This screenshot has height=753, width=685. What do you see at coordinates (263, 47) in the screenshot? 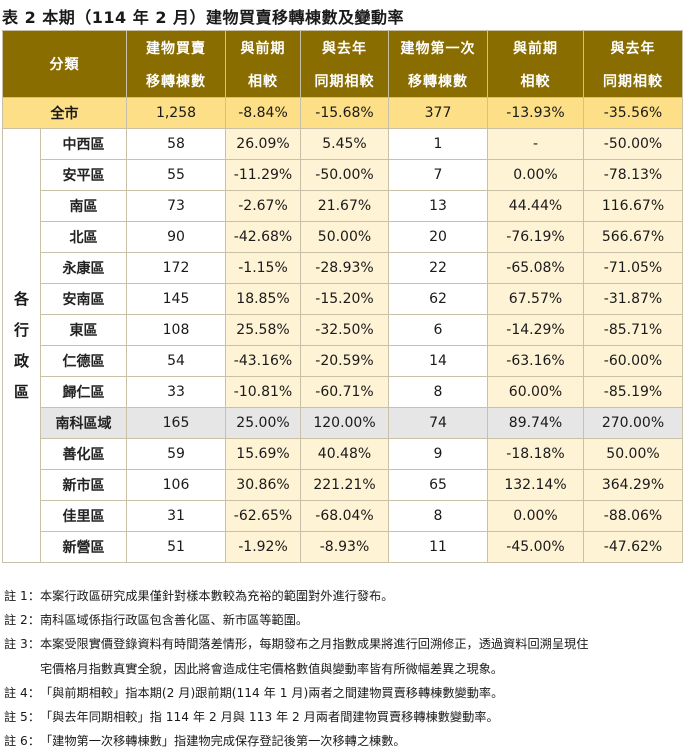
I see `header-col2-line1: 與前期` at bounding box center [263, 47].